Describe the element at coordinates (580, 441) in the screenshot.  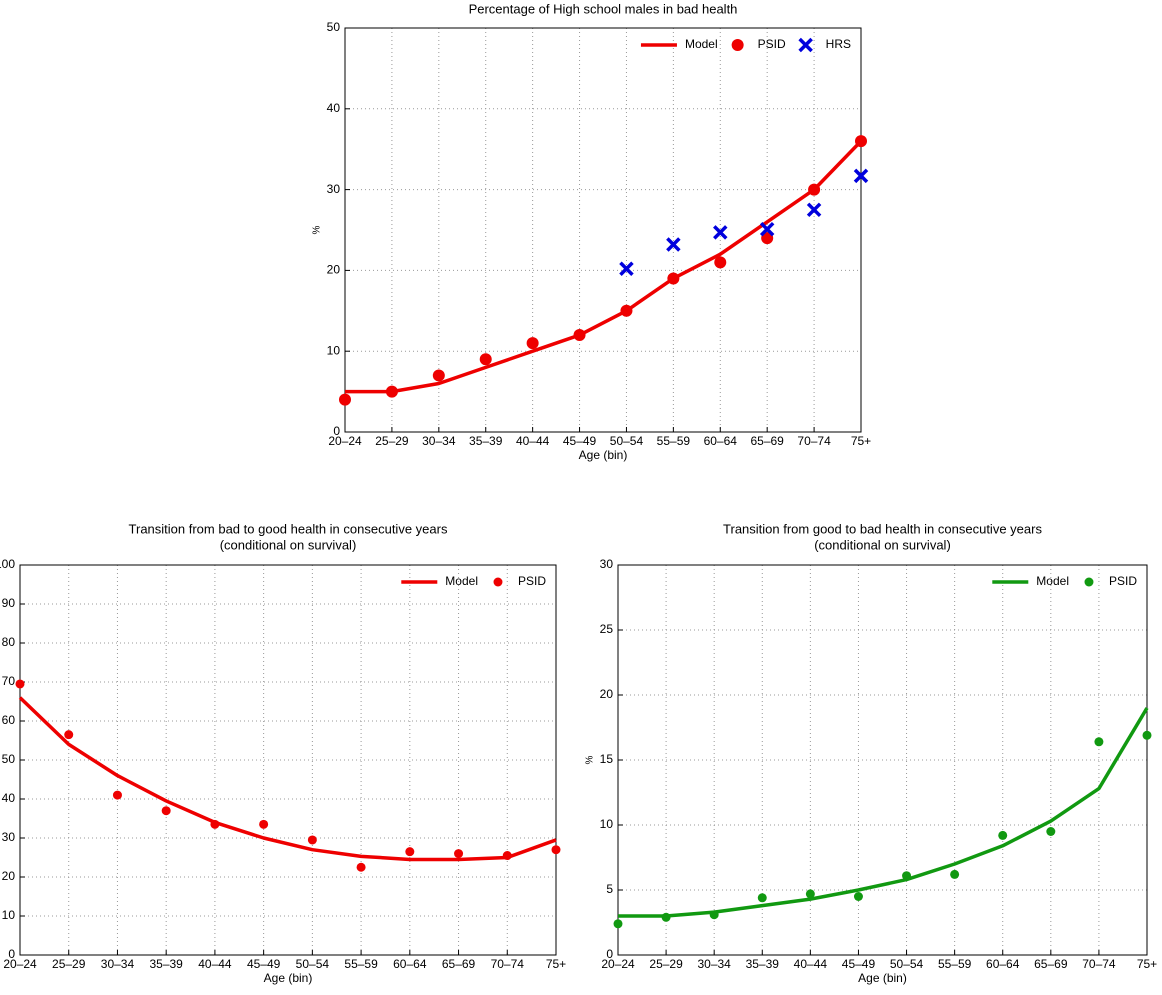
I see `x-tick-label: 45–49` at that location.